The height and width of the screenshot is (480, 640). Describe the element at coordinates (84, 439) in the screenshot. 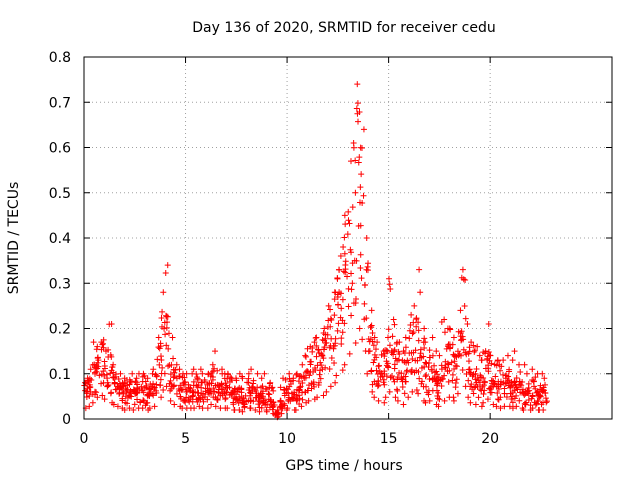

I see `x-tick-label: 0` at that location.